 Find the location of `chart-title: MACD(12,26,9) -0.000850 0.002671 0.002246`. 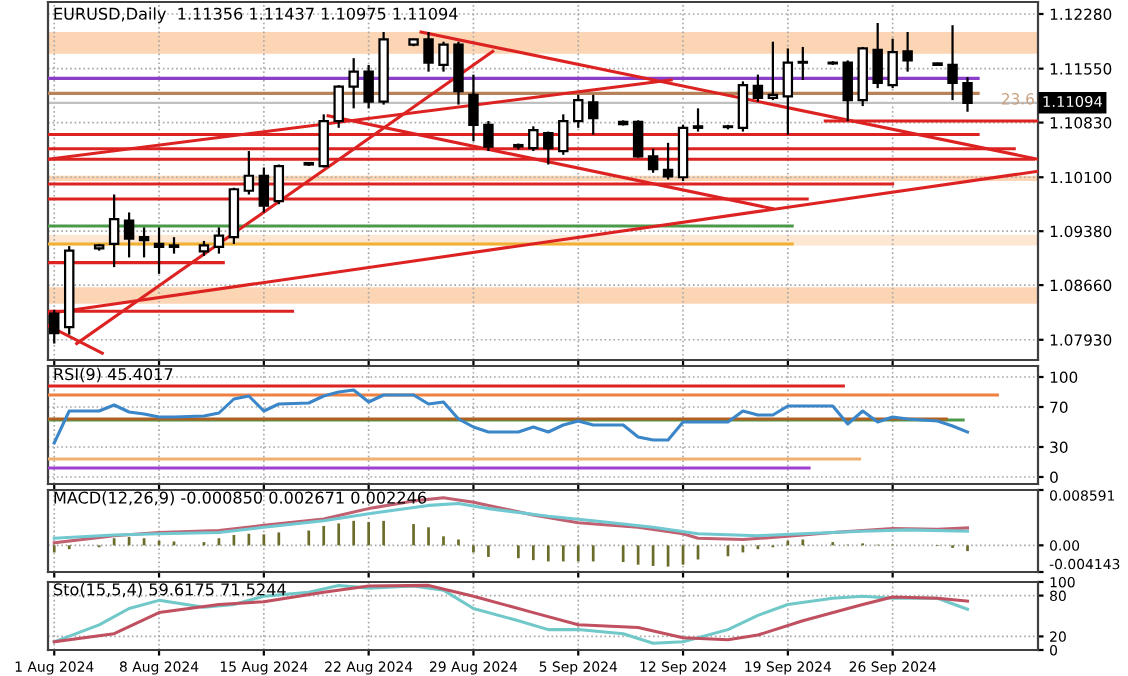

chart-title: MACD(12,26,9) -0.000850 0.002671 0.002246 is located at coordinates (240, 498).